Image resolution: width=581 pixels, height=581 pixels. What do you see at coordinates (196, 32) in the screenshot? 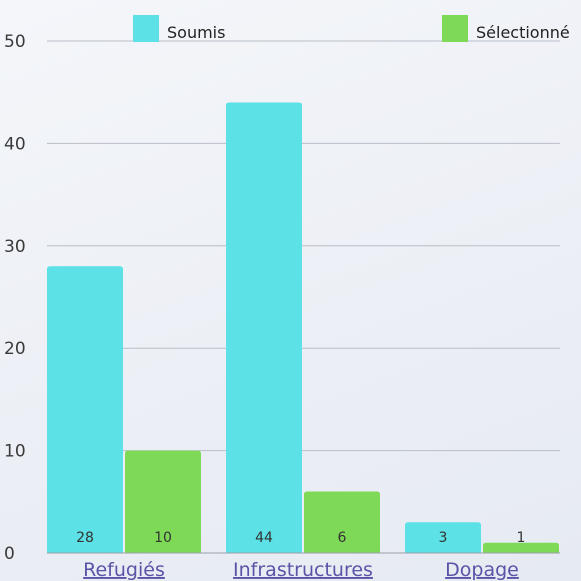
I see `legend-label-Soumis: Soumis` at bounding box center [196, 32].